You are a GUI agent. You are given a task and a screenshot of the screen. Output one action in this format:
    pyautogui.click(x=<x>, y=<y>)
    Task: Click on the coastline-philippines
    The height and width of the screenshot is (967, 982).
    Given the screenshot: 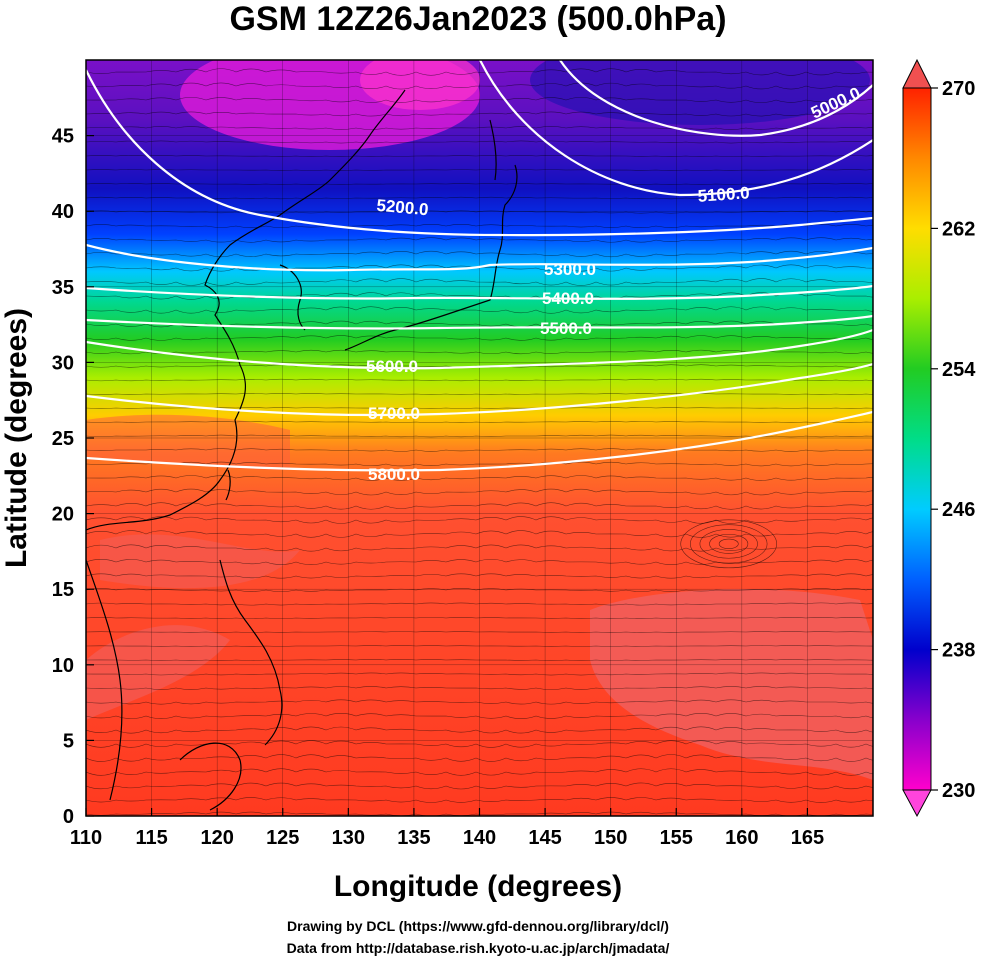 What is the action you would take?
    pyautogui.click(x=251, y=652)
    